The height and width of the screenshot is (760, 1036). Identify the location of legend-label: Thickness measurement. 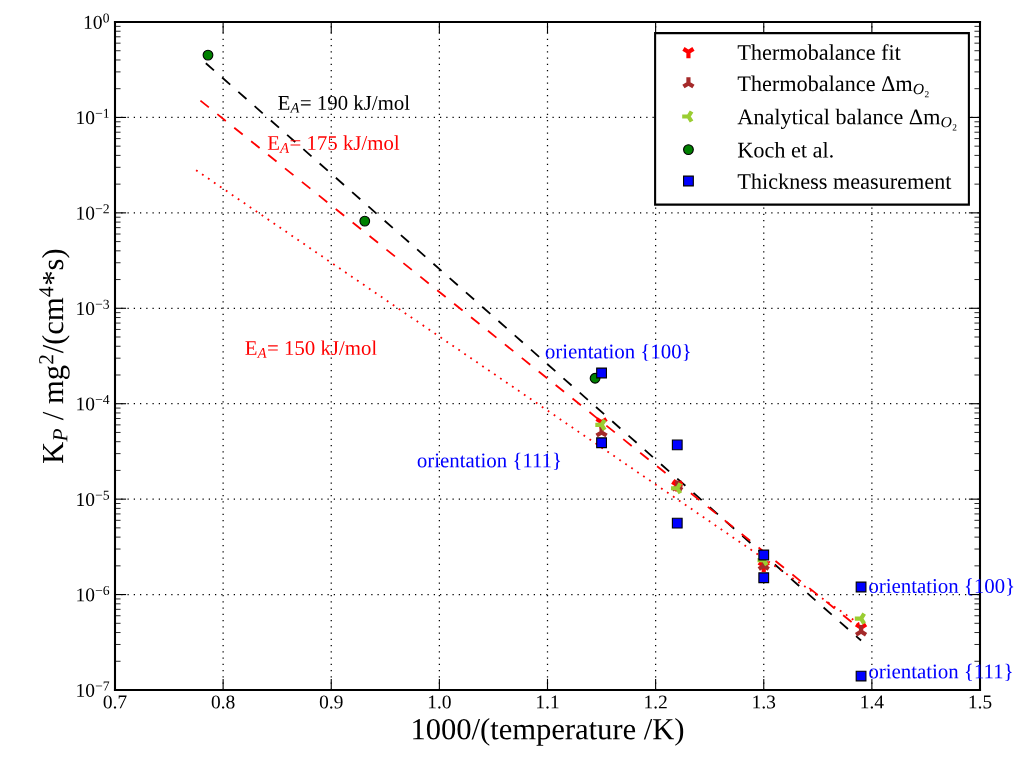
(844, 181).